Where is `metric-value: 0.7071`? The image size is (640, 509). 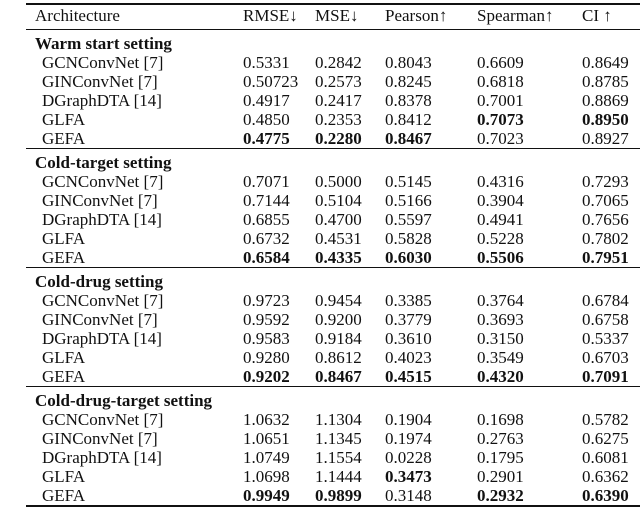 metric-value: 0.7071 is located at coordinates (266, 181).